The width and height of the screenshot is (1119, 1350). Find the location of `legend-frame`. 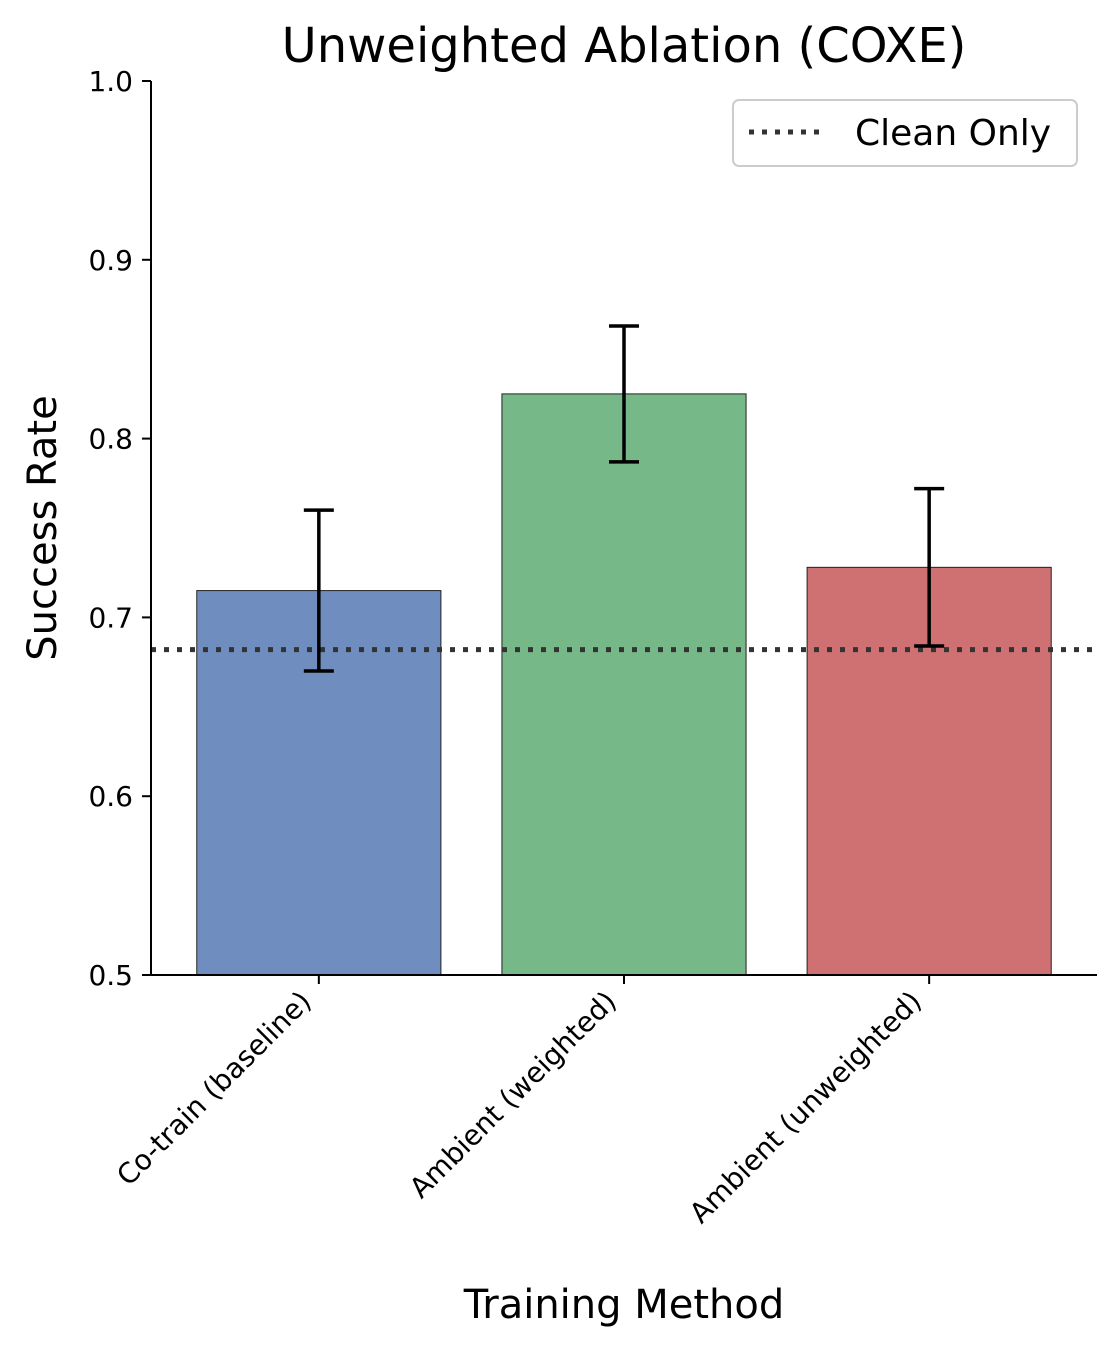

legend-frame is located at coordinates (905, 133).